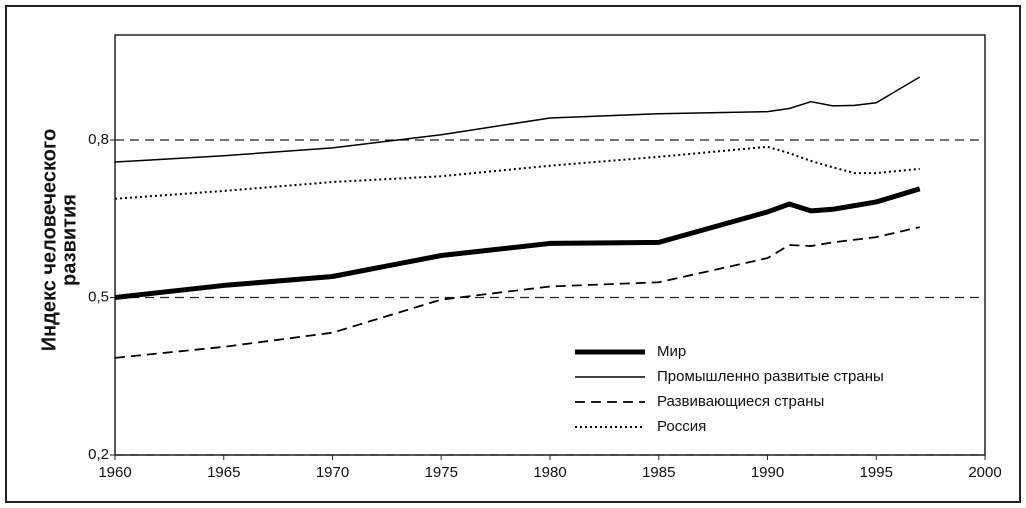  What do you see at coordinates (658, 472) in the screenshot?
I see `x-tick-label: 1985` at bounding box center [658, 472].